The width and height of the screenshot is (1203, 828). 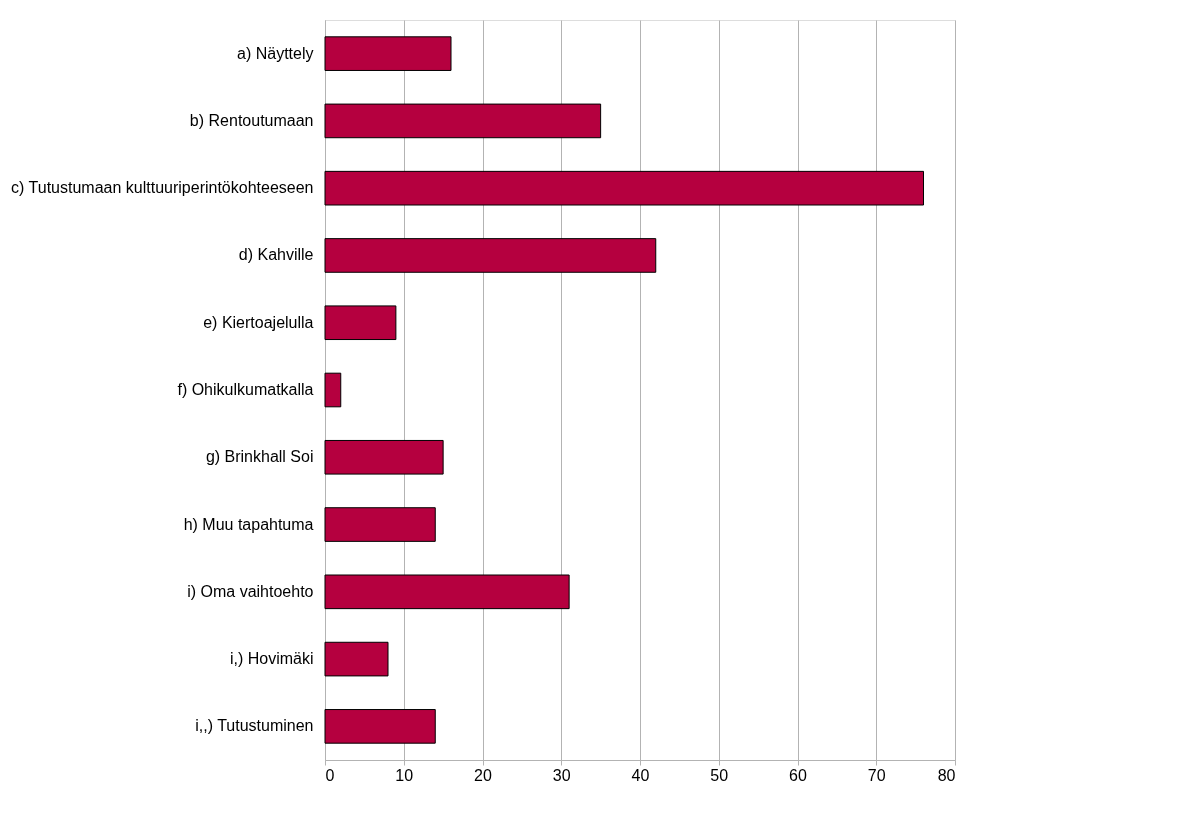 I want to click on x-tick-label: 20, so click(x=483, y=775).